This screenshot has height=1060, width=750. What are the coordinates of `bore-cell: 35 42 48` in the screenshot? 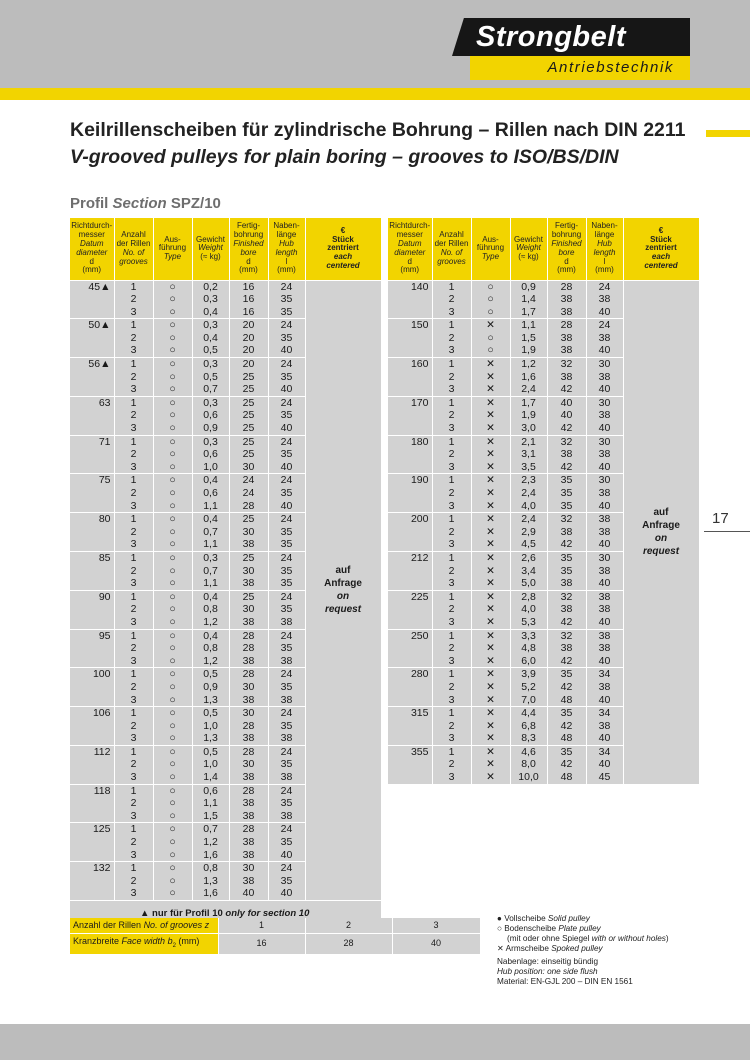 It's located at (567, 687).